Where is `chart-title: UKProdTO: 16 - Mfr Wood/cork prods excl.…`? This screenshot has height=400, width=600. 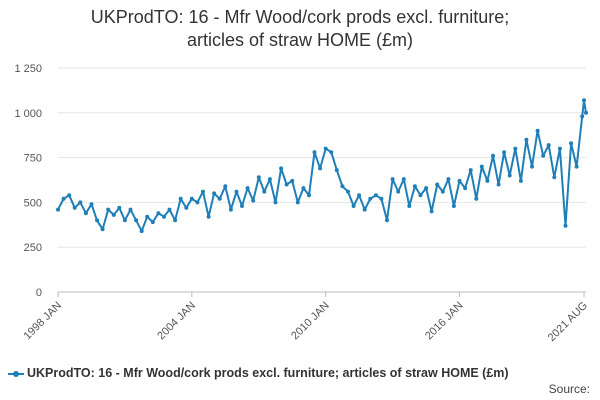 chart-title: UKProdTO: 16 - Mfr Wood/cork prods excl.… is located at coordinates (300, 29).